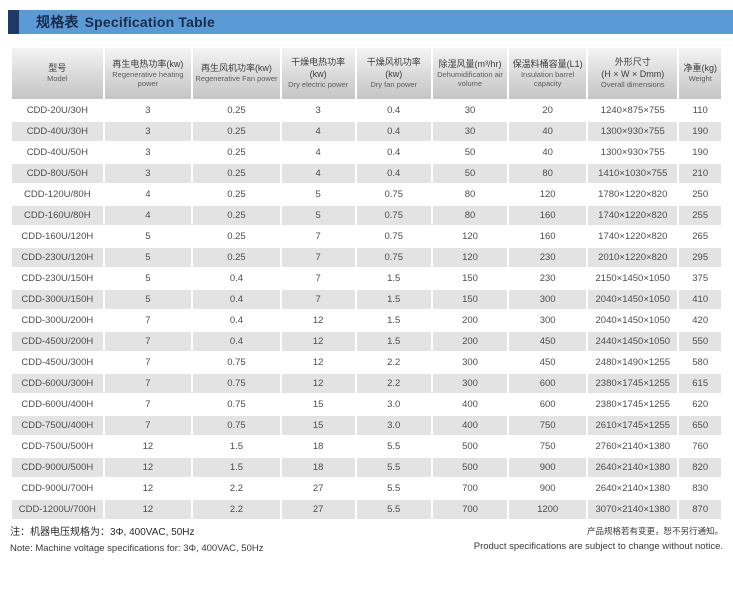 The height and width of the screenshot is (598, 733). I want to click on column-header-en: Regenerative Fan power, so click(236, 79).